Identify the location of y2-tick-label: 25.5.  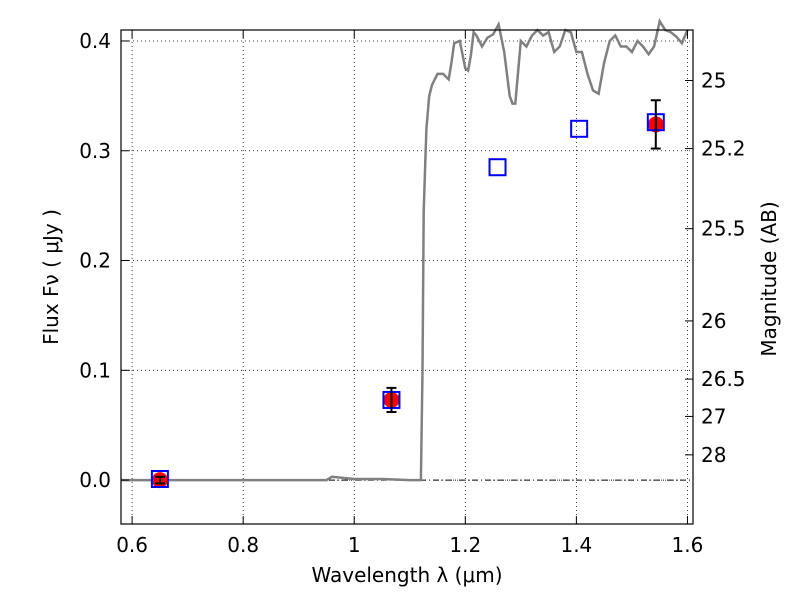
(723, 229).